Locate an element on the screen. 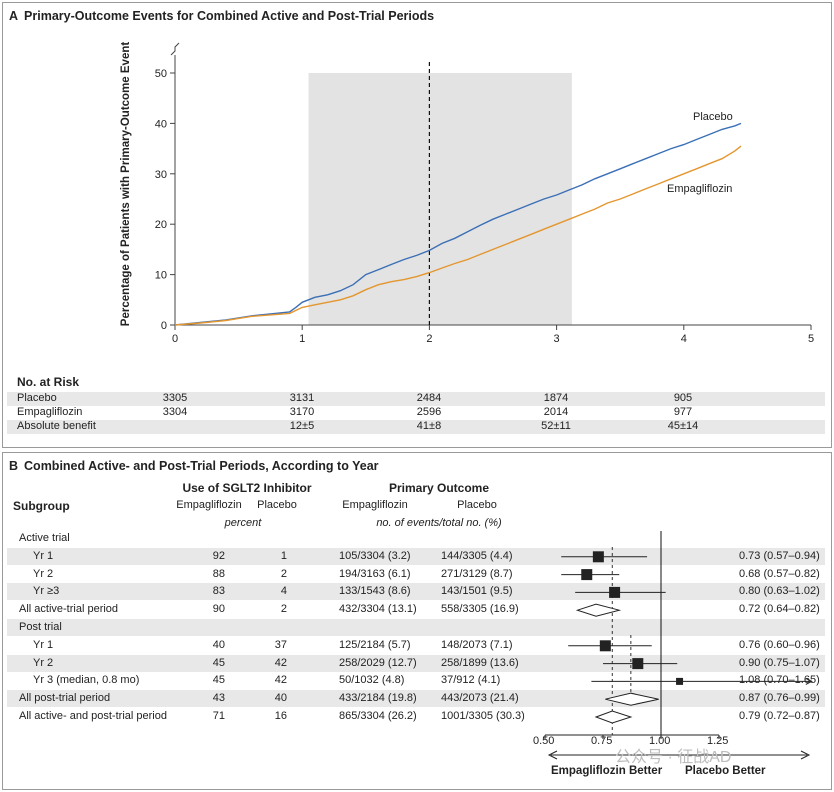 The height and width of the screenshot is (792, 834). placebo-sglt2-pct: 4 is located at coordinates (283, 591).